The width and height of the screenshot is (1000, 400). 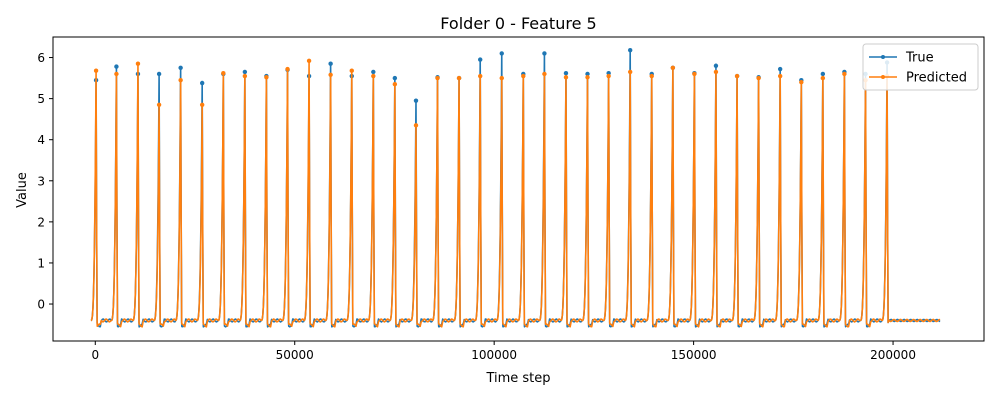 I want to click on legend-marker-predicted, so click(x=883, y=77).